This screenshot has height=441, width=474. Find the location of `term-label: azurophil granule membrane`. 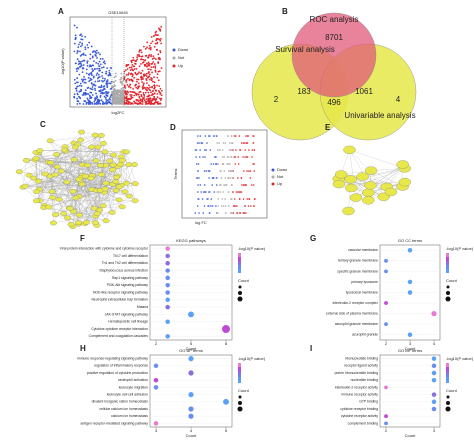

term-label: azurophil granule membrane is located at coordinates (356, 324).